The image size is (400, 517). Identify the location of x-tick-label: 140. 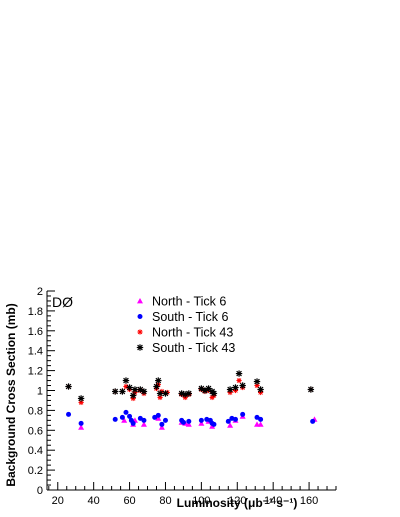
(273, 501).